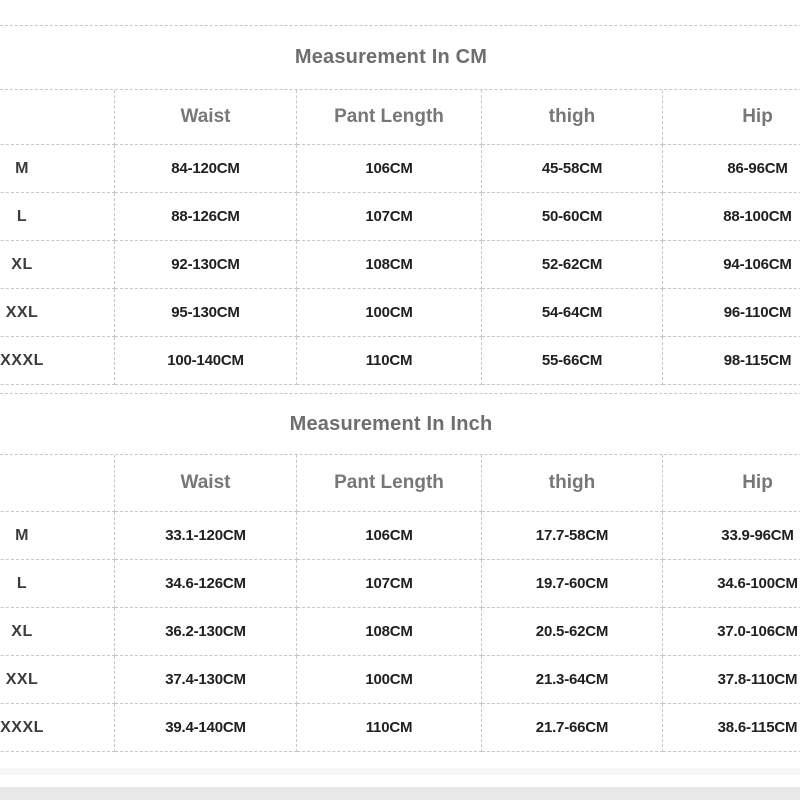 This screenshot has height=800, width=800. I want to click on waist-value: 84-120CM, so click(206, 169).